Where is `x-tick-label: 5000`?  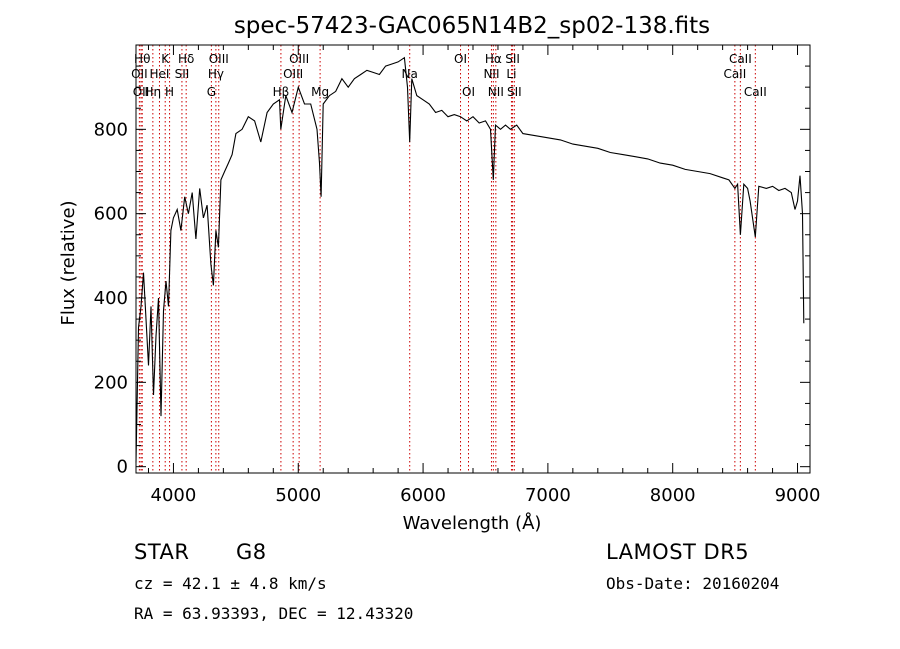 x-tick-label: 5000 is located at coordinates (298, 495).